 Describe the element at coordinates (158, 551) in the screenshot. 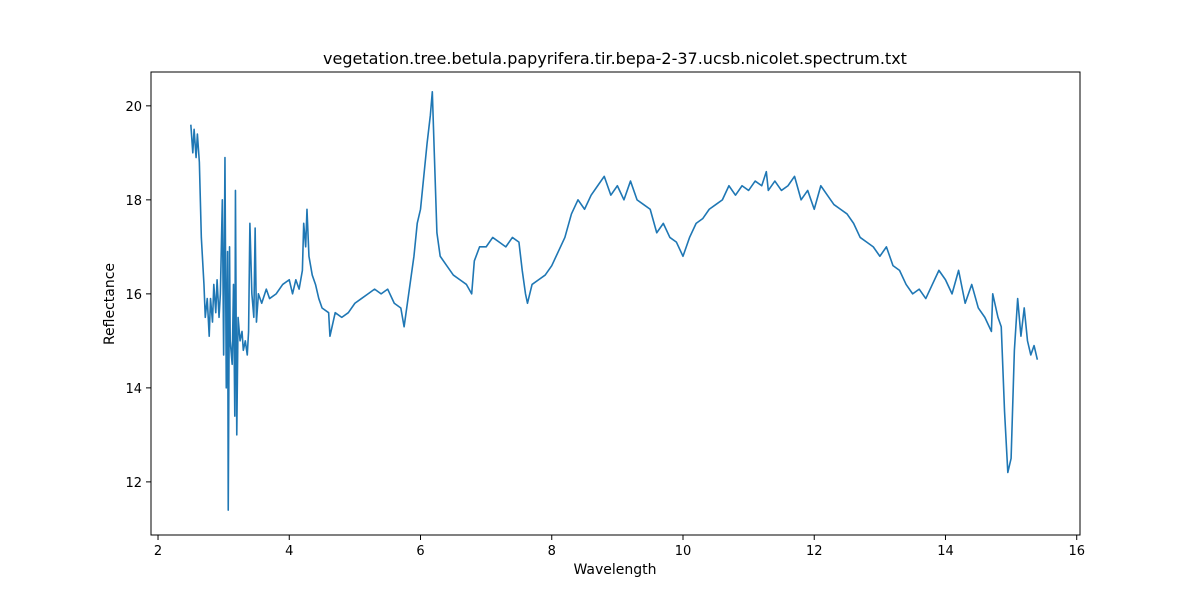

I see `x-tick-label: 2` at that location.